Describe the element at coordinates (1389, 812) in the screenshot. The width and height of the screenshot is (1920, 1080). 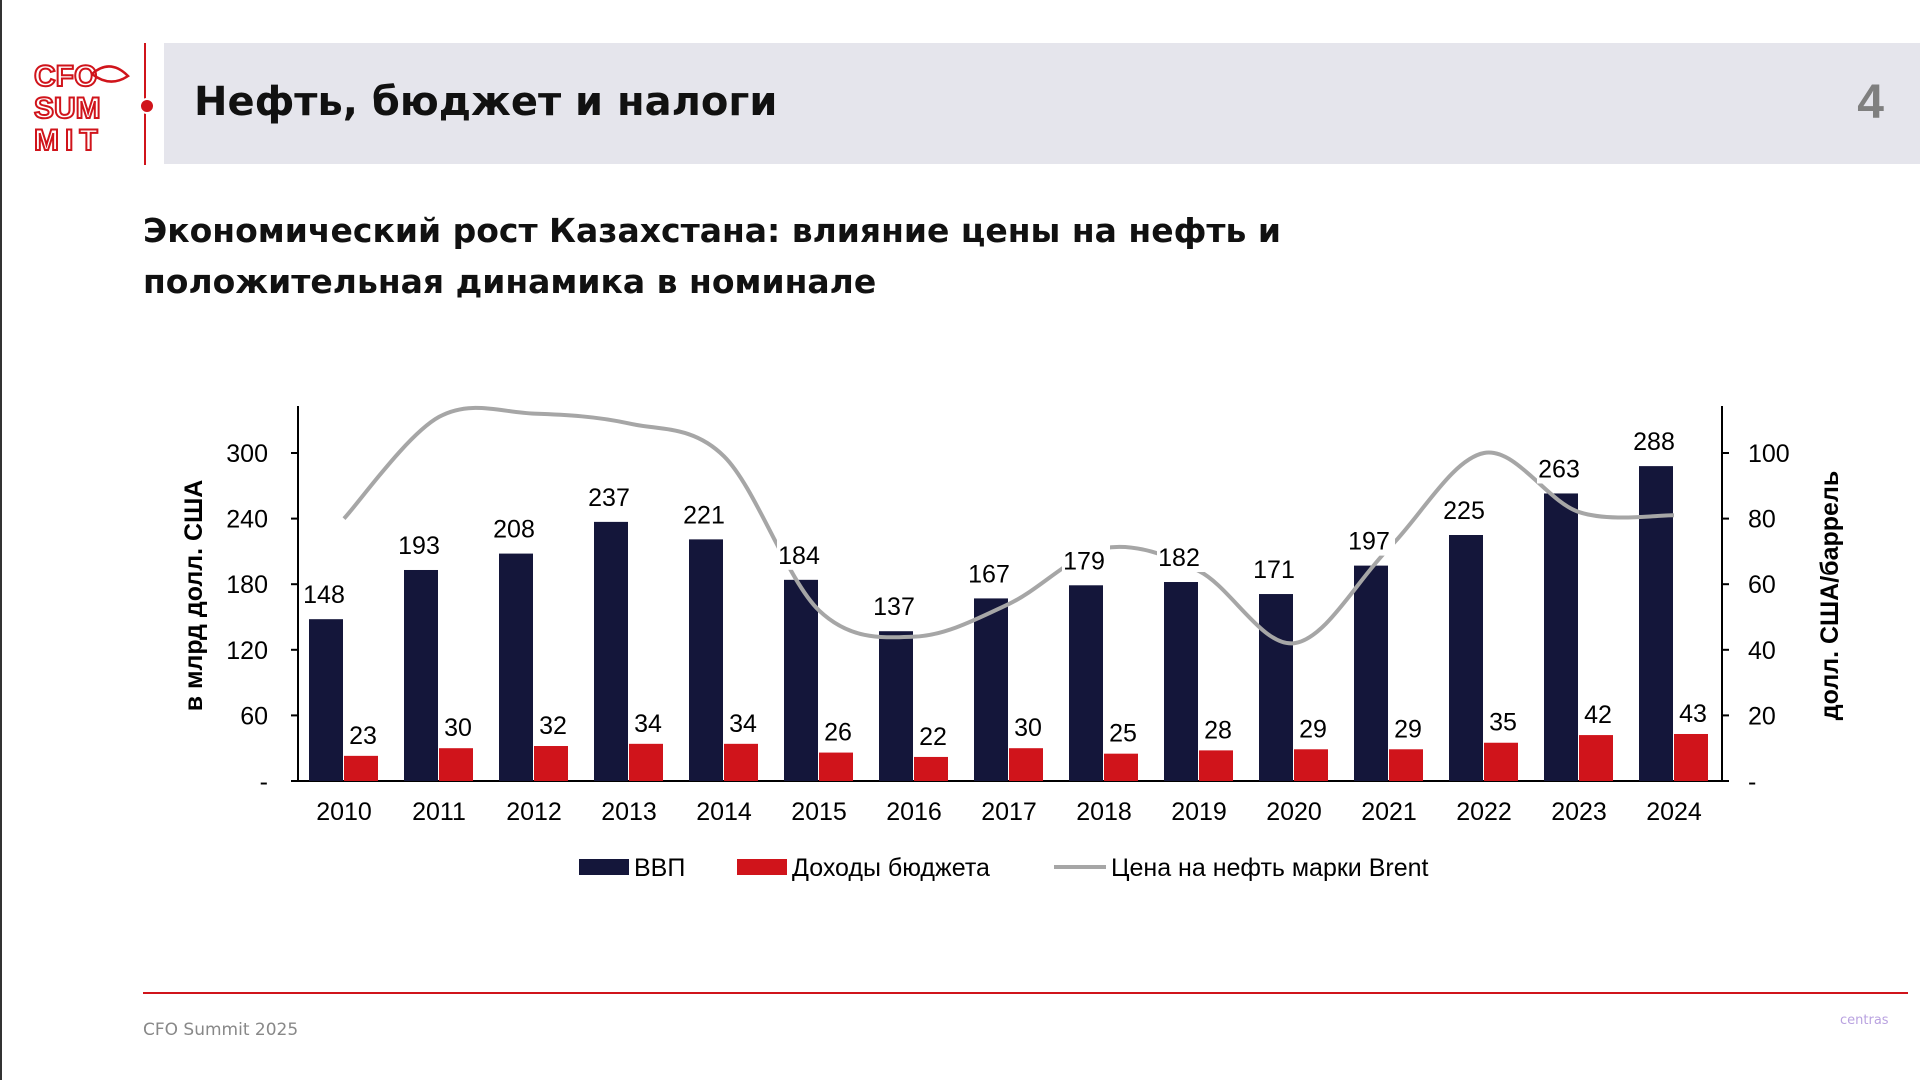
I see `x-tick-label: 2021` at that location.